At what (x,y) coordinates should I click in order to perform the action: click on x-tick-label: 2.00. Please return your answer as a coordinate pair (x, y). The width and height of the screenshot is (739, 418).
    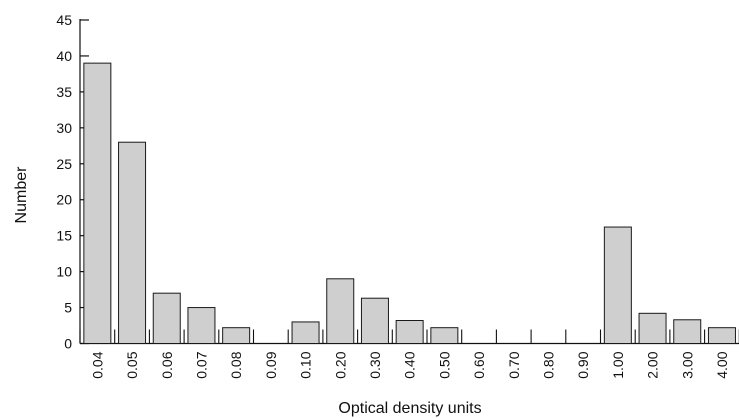
    Looking at the image, I should click on (653, 364).